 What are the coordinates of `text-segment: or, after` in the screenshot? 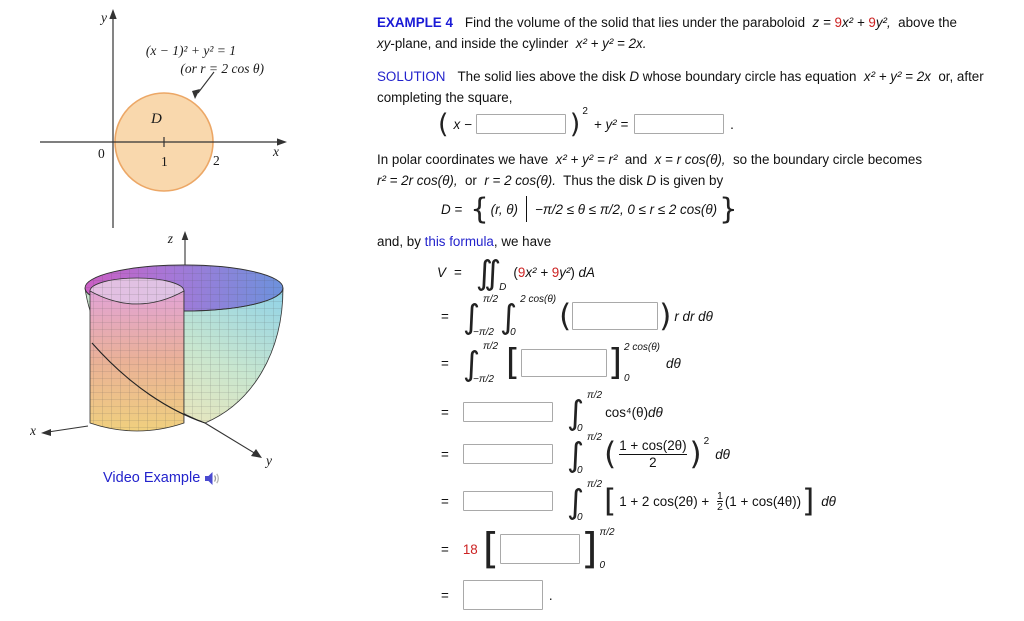 It's located at (957, 76).